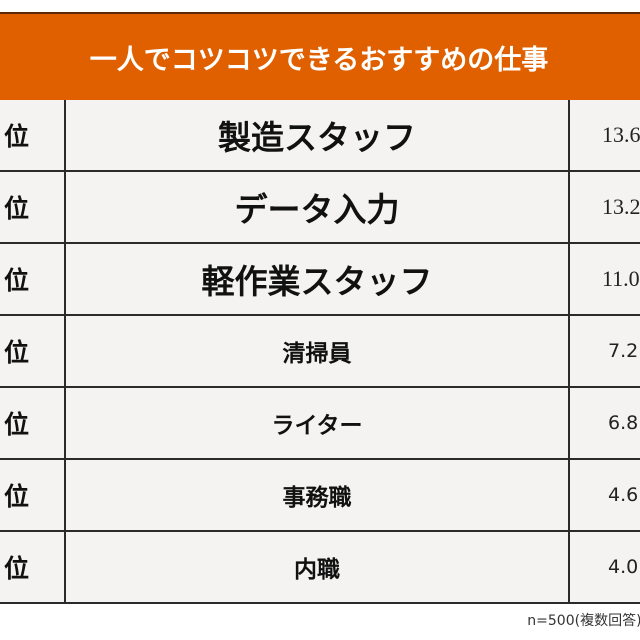  What do you see at coordinates (316, 567) in the screenshot?
I see `job-cell: 内職` at bounding box center [316, 567].